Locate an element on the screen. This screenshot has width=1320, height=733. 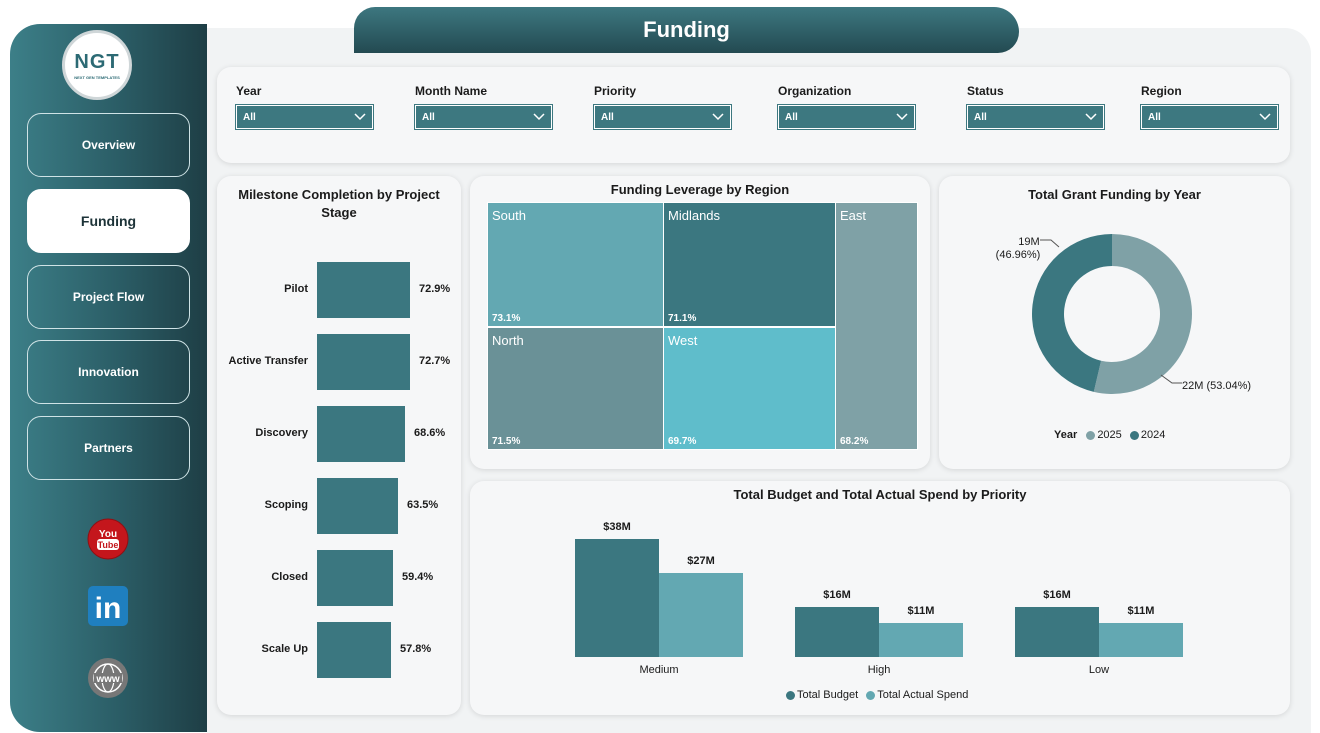
filter-region: Region All is located at coordinates (1209, 107).